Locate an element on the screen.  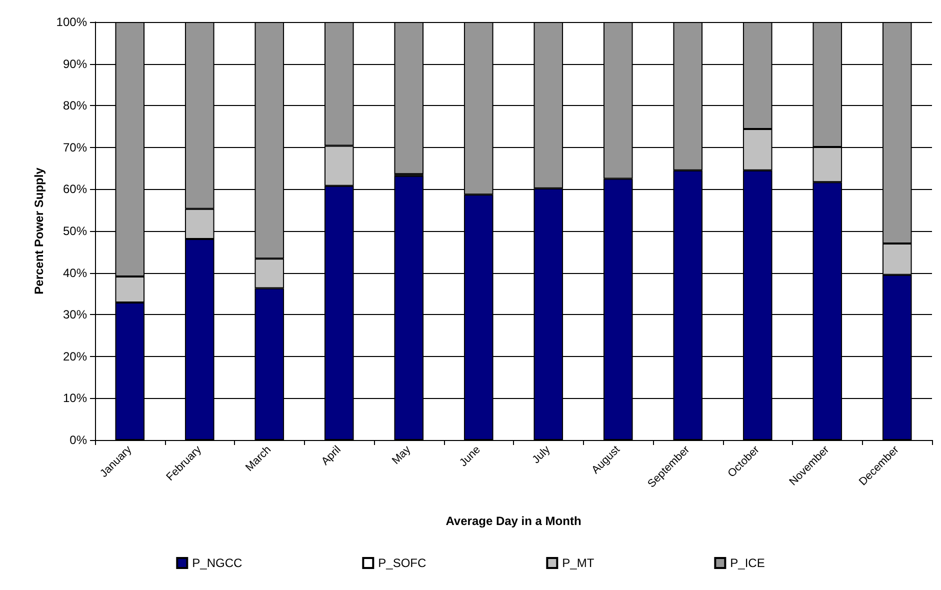
y-tick-label: 90% is located at coordinates (75, 63).